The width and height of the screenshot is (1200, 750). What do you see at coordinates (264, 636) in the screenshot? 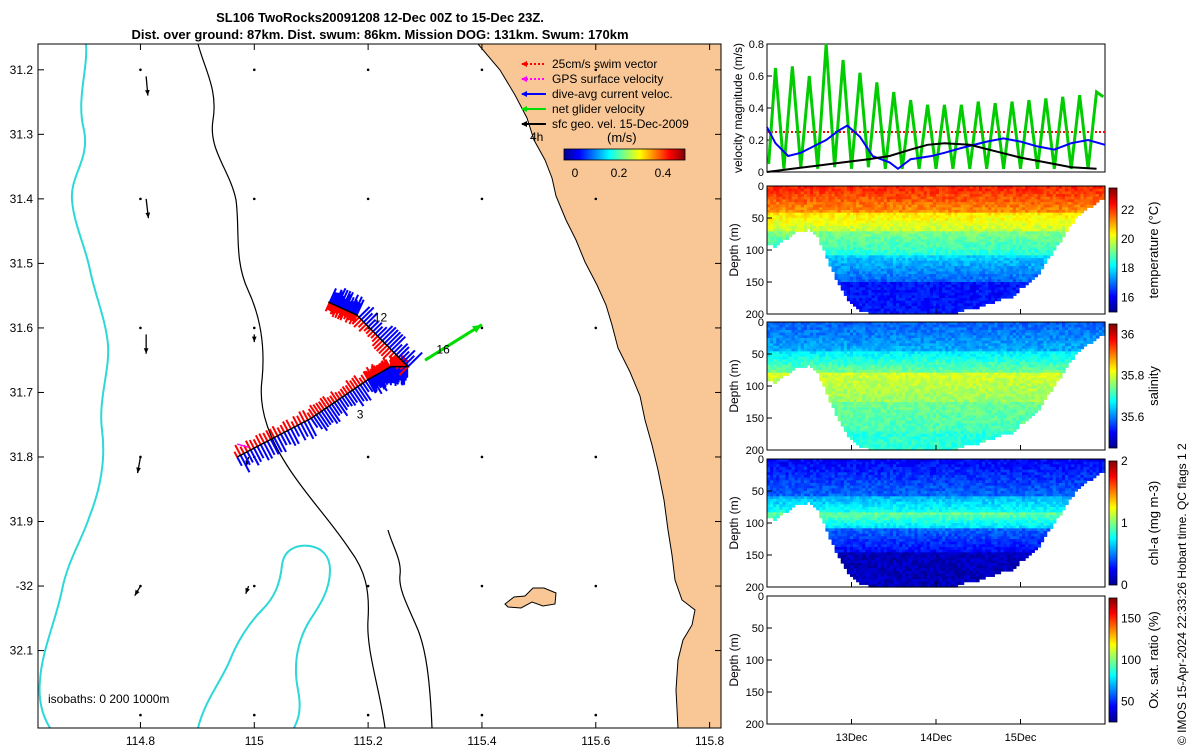
I see `isobath-1000-b` at bounding box center [264, 636].